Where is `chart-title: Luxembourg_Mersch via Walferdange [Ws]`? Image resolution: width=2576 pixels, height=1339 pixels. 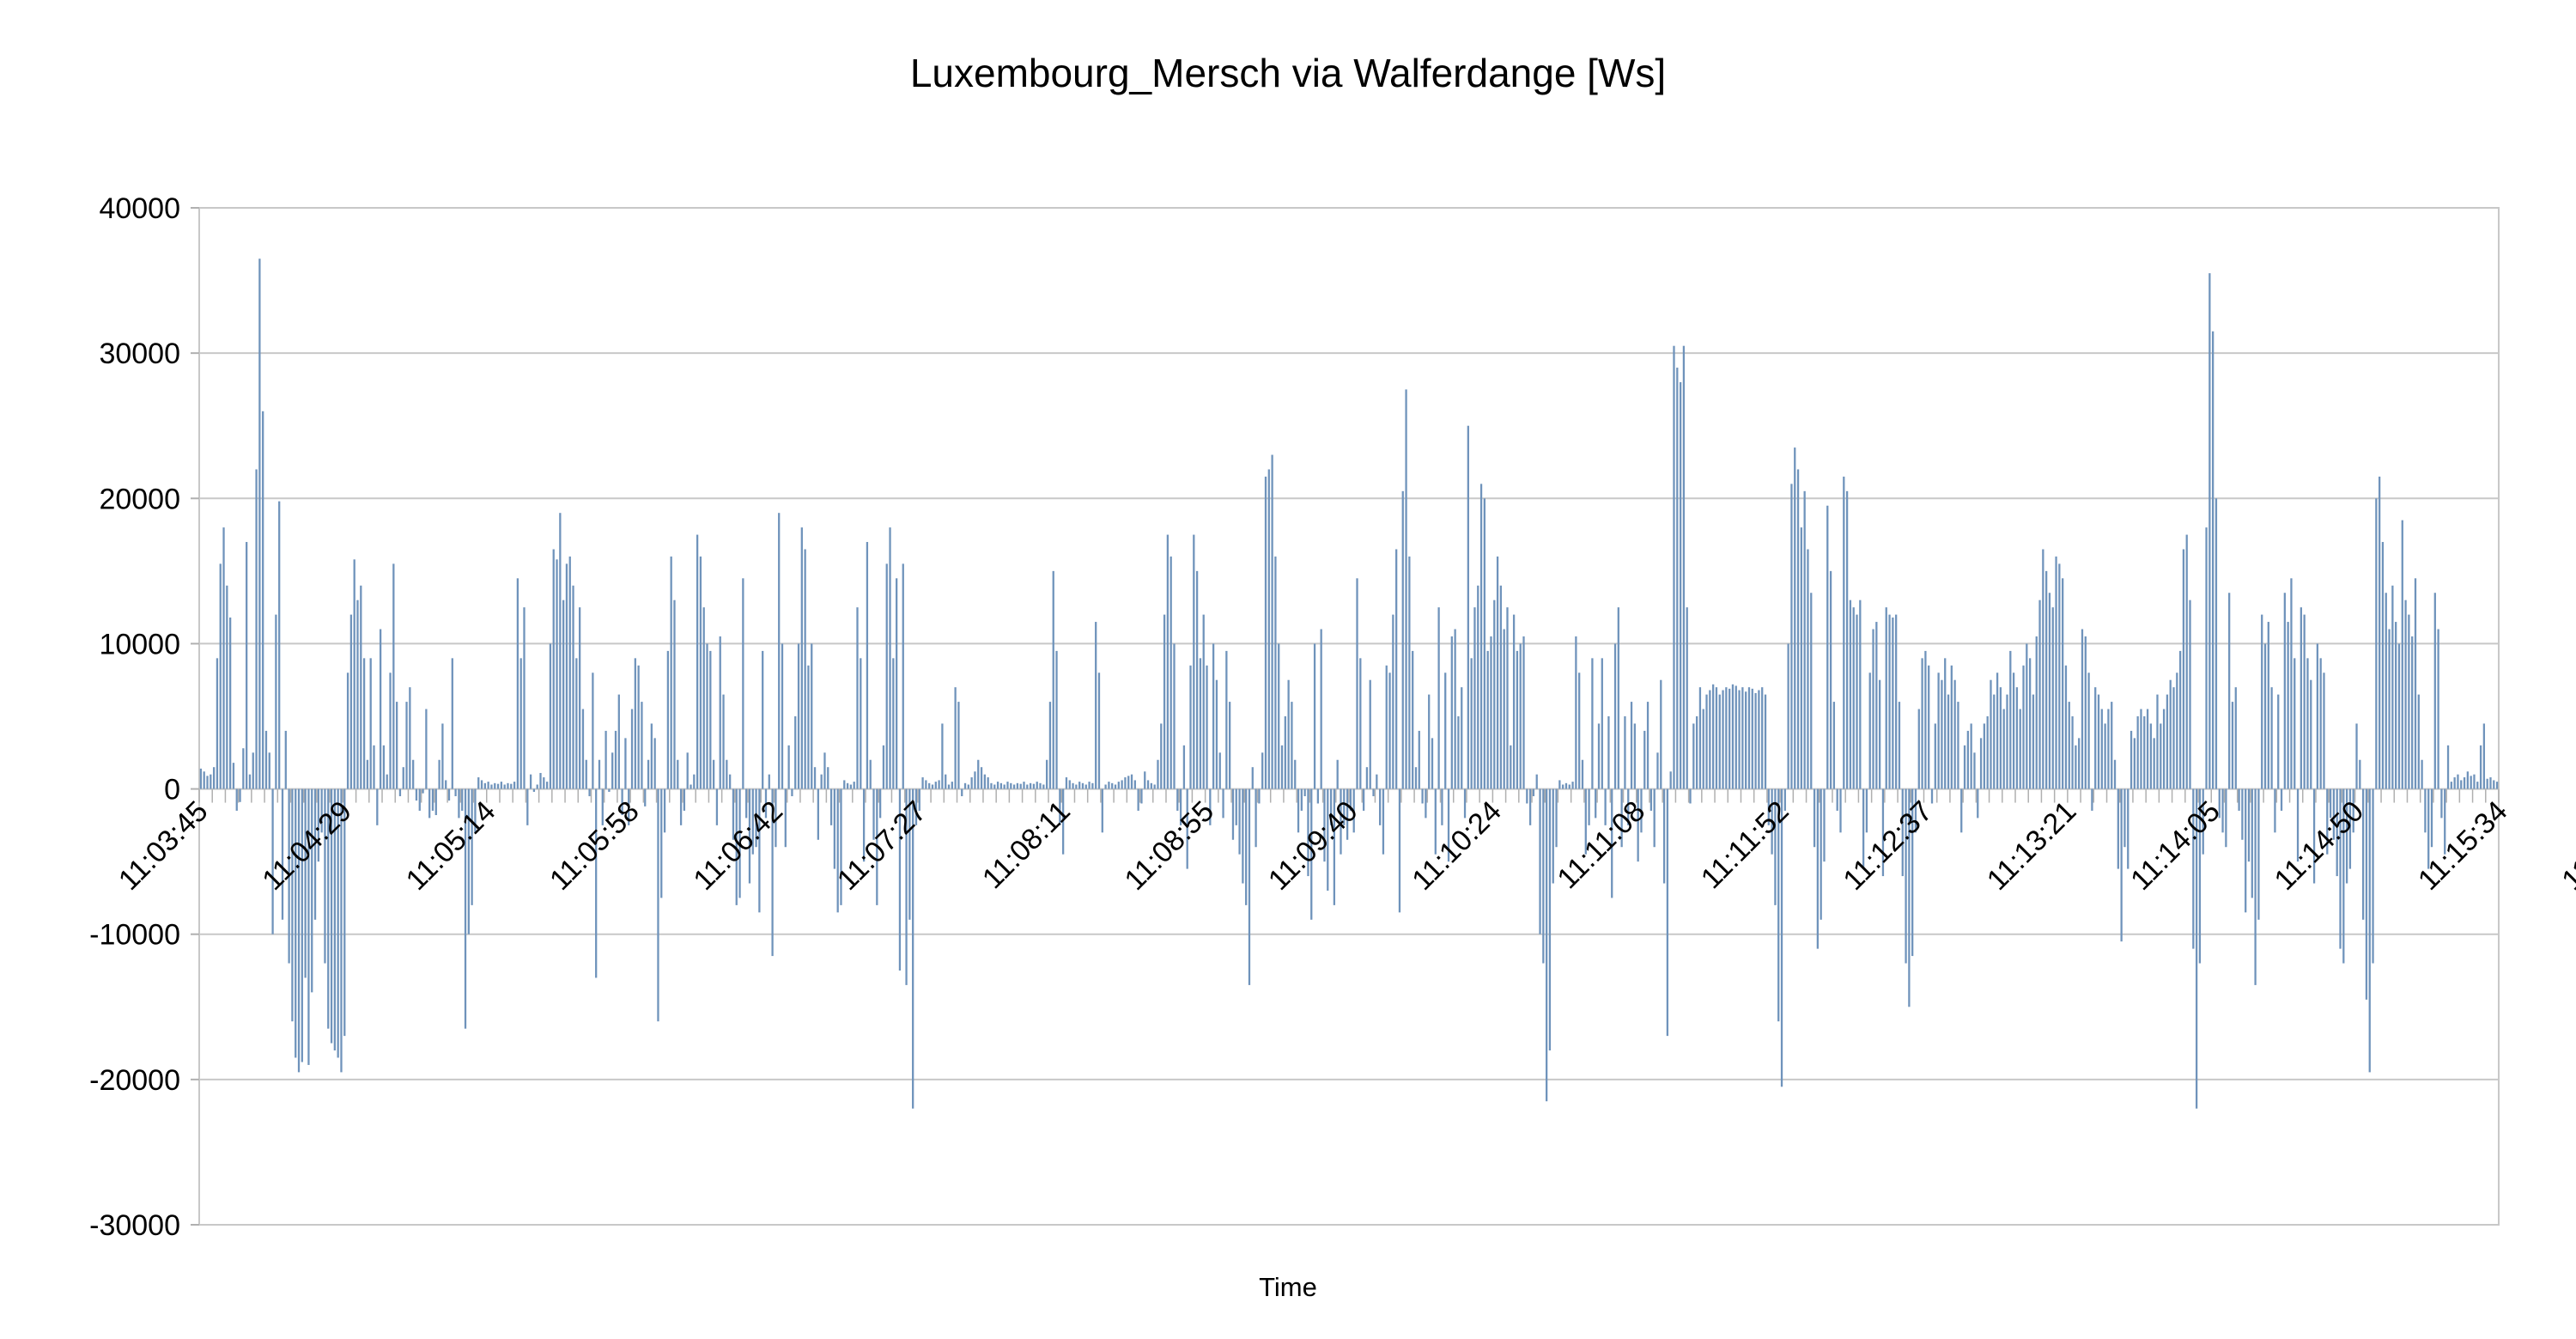 chart-title: Luxembourg_Mersch via Walferdange [Ws] is located at coordinates (1288, 73).